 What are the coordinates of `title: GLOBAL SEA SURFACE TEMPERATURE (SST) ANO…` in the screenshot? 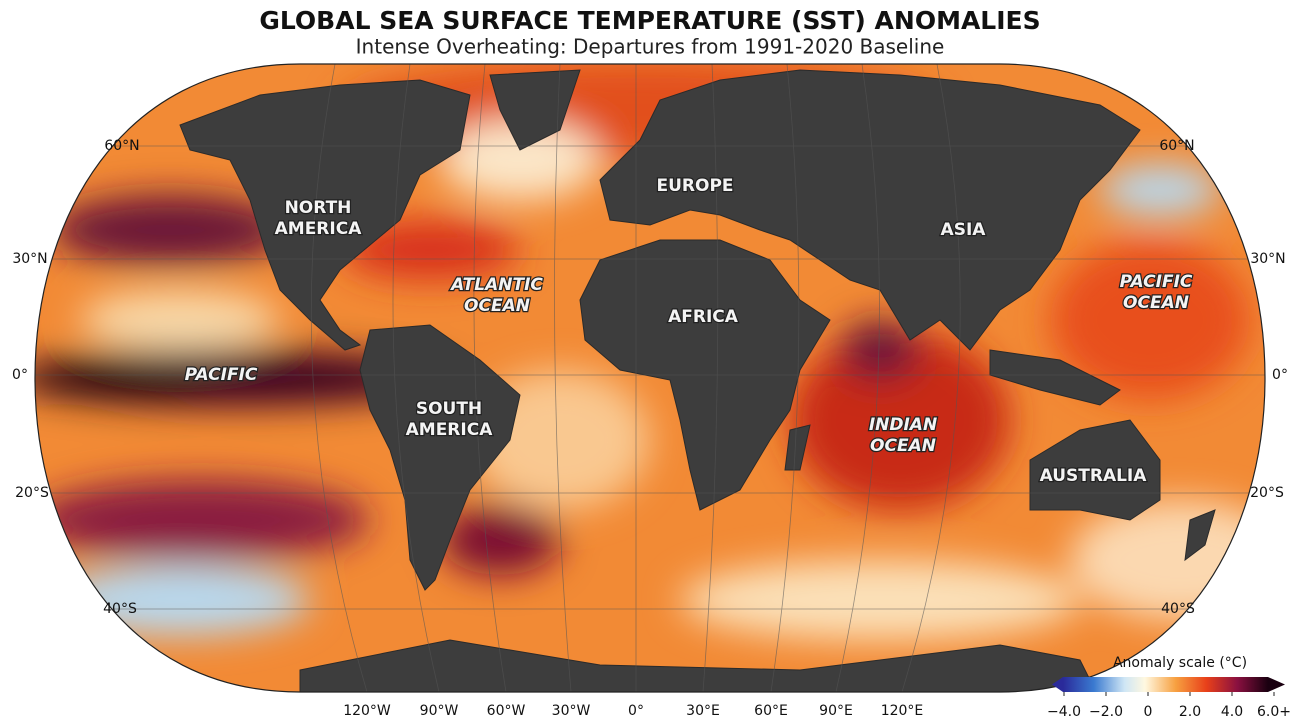 It's located at (649, 20).